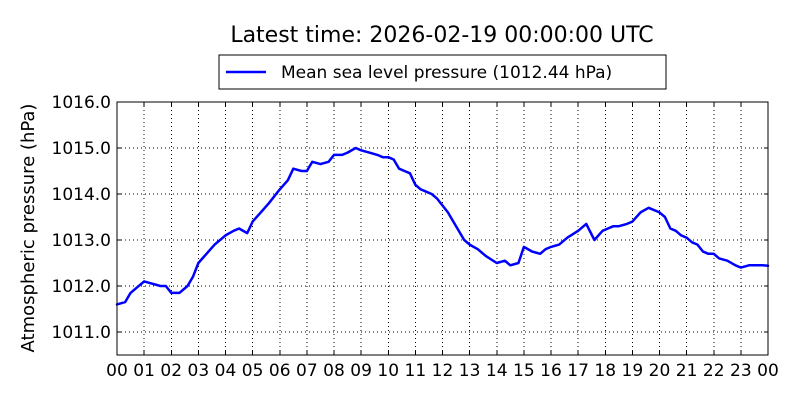 This screenshot has width=800, height=400. What do you see at coordinates (605, 371) in the screenshot?
I see `x-tick-label: 18` at bounding box center [605, 371].